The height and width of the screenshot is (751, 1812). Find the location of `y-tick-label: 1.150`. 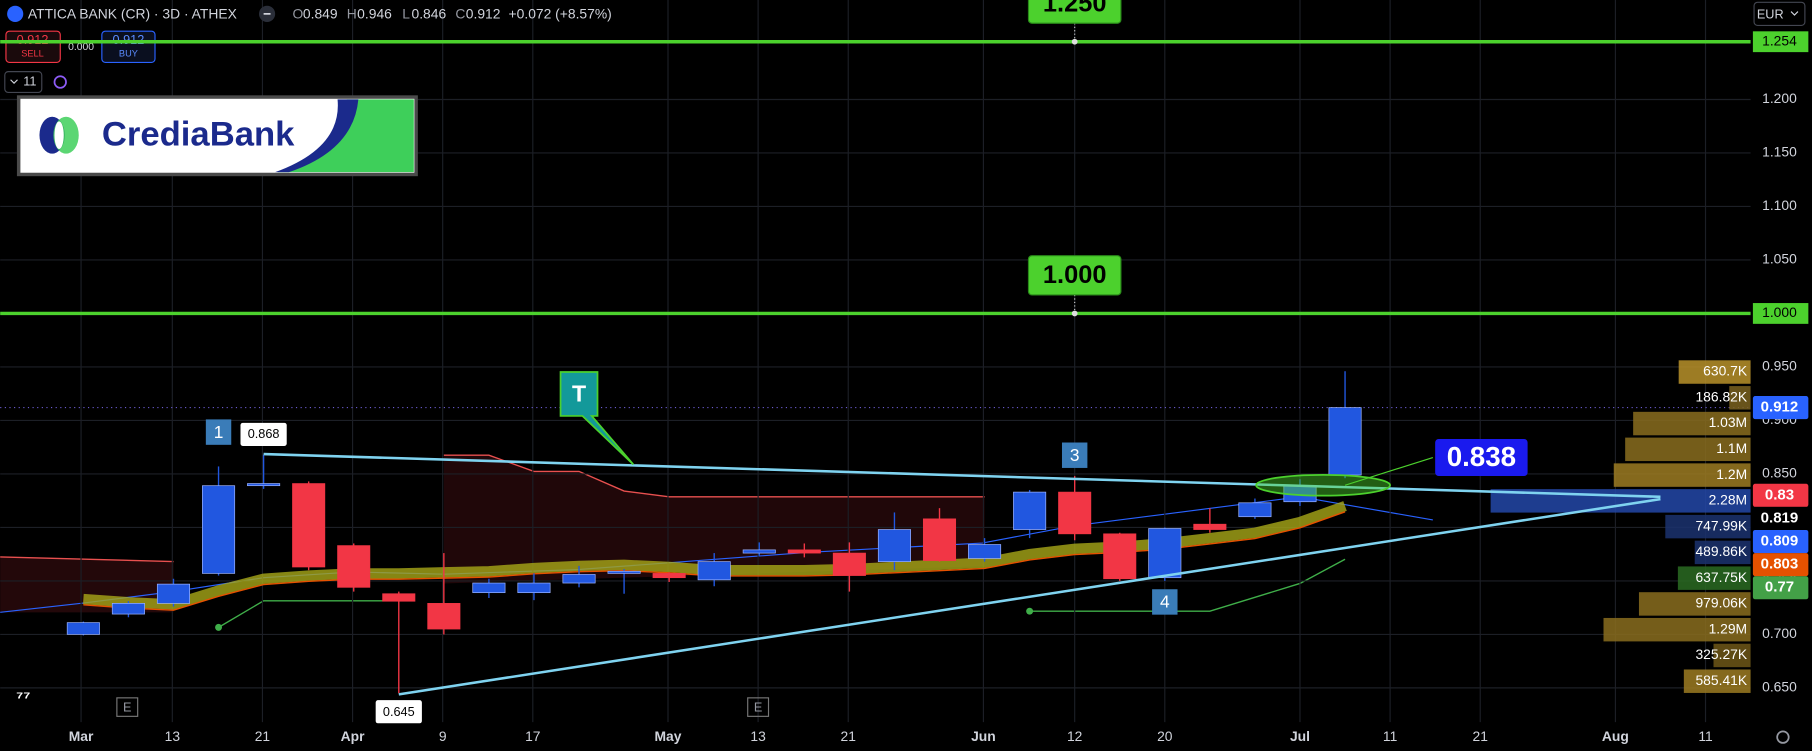

y-tick-label: 1.150 is located at coordinates (1779, 152).